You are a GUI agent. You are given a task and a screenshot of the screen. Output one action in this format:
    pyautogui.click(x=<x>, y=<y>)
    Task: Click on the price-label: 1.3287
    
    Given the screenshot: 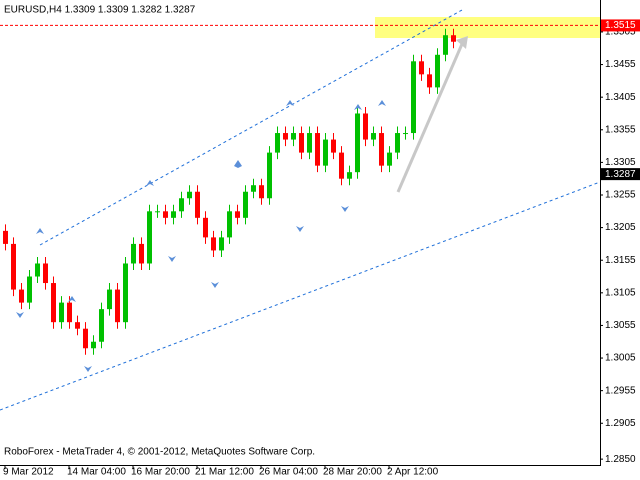 What is the action you would take?
    pyautogui.click(x=620, y=174)
    